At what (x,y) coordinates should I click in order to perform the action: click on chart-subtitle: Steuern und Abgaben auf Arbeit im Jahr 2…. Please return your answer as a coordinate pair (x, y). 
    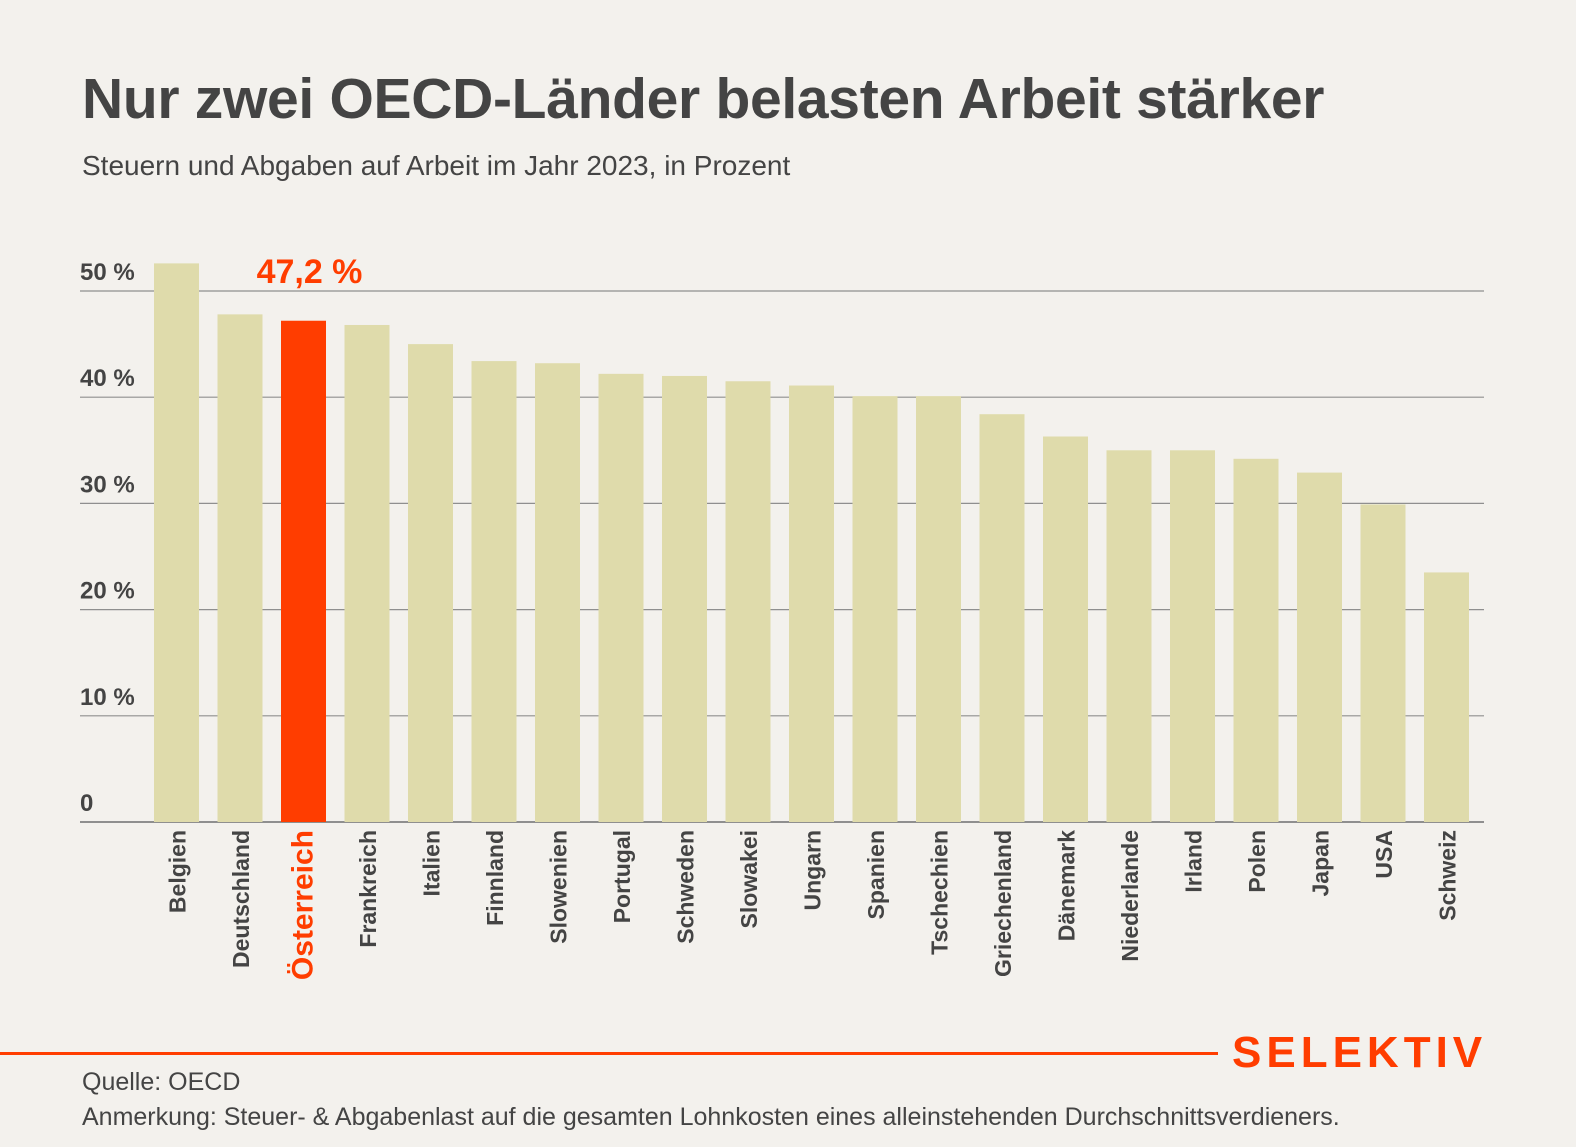
    Looking at the image, I should click on (436, 165).